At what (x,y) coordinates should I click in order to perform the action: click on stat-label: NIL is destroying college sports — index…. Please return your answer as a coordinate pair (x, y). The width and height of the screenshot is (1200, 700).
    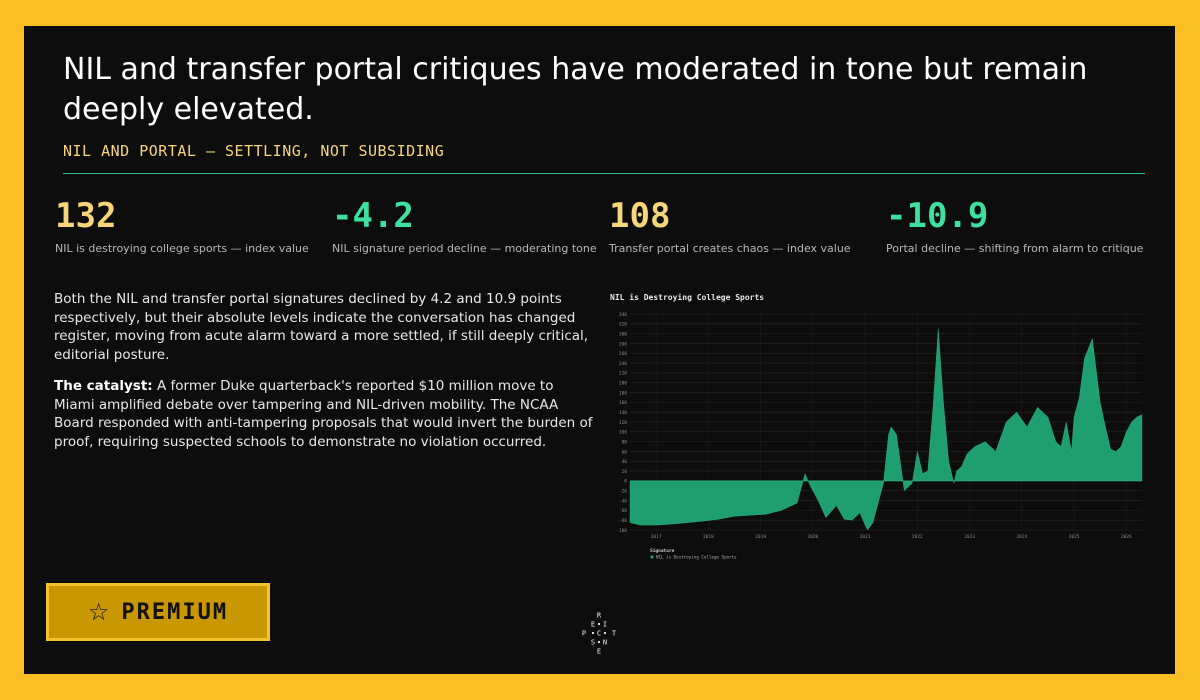
    Looking at the image, I should click on (182, 248).